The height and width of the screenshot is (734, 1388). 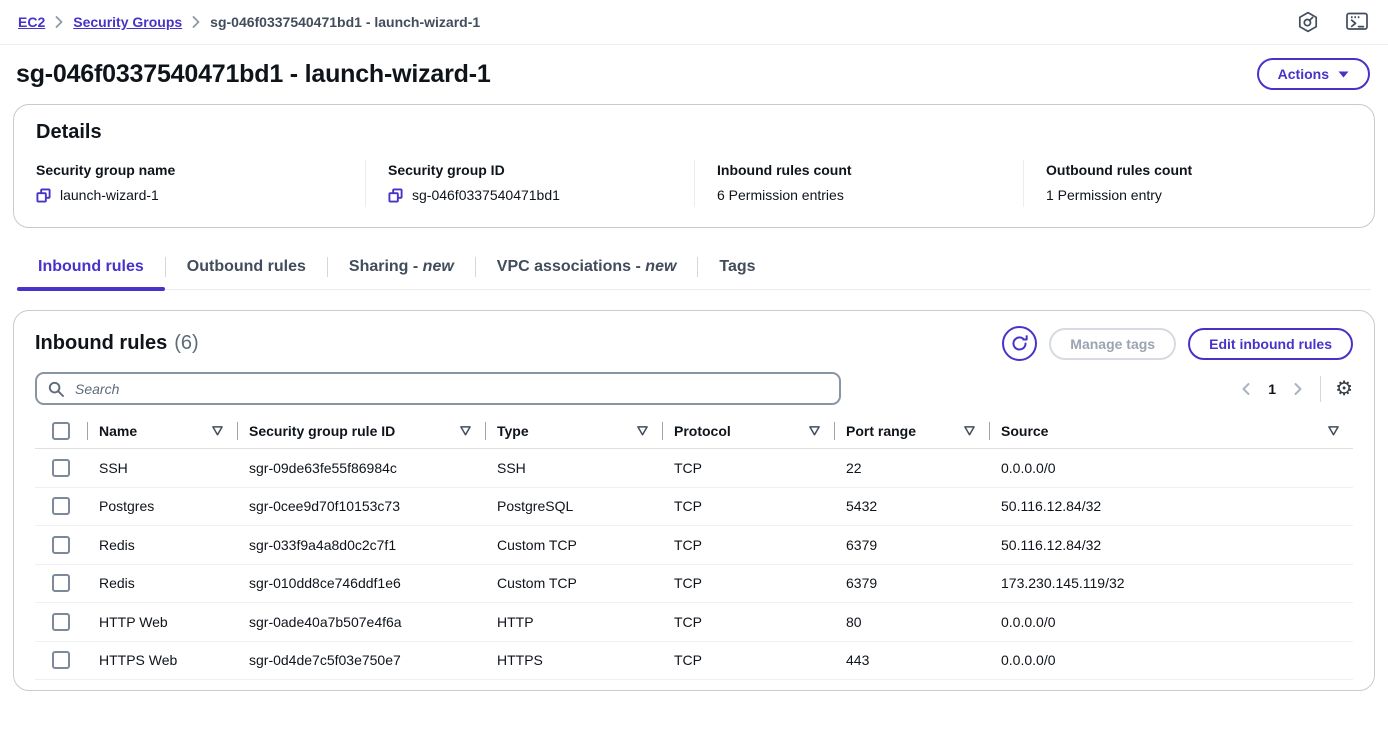 I want to click on manage-tags-button: Manage tags, so click(x=1113, y=343).